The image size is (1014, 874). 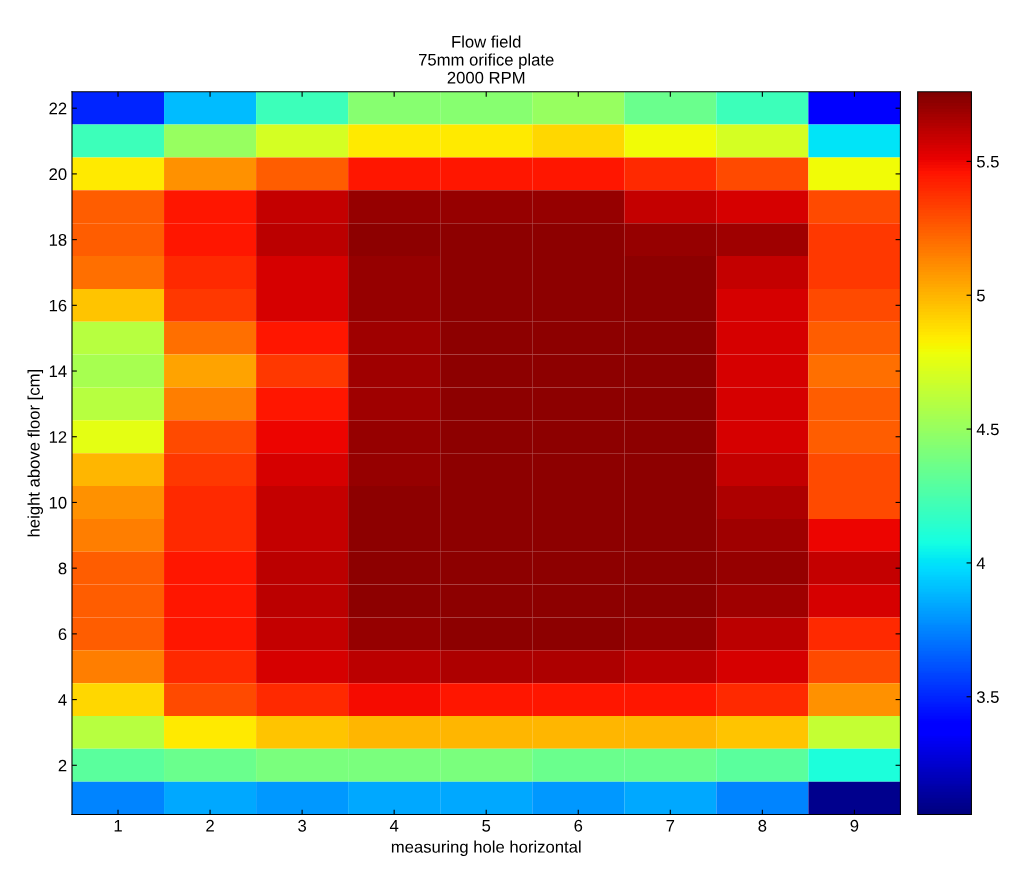 What do you see at coordinates (987, 697) in the screenshot?
I see `color-bar-label: 3.5` at bounding box center [987, 697].